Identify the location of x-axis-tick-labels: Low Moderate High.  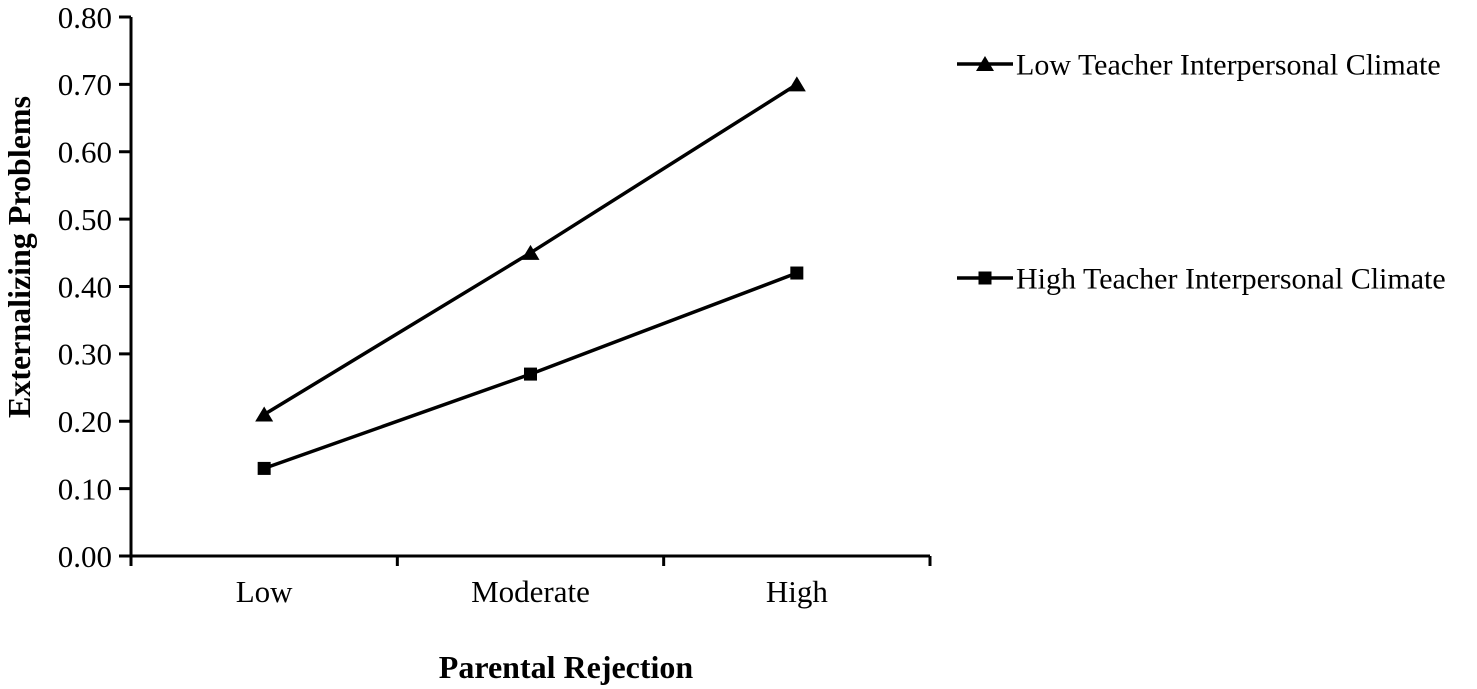
(532, 591).